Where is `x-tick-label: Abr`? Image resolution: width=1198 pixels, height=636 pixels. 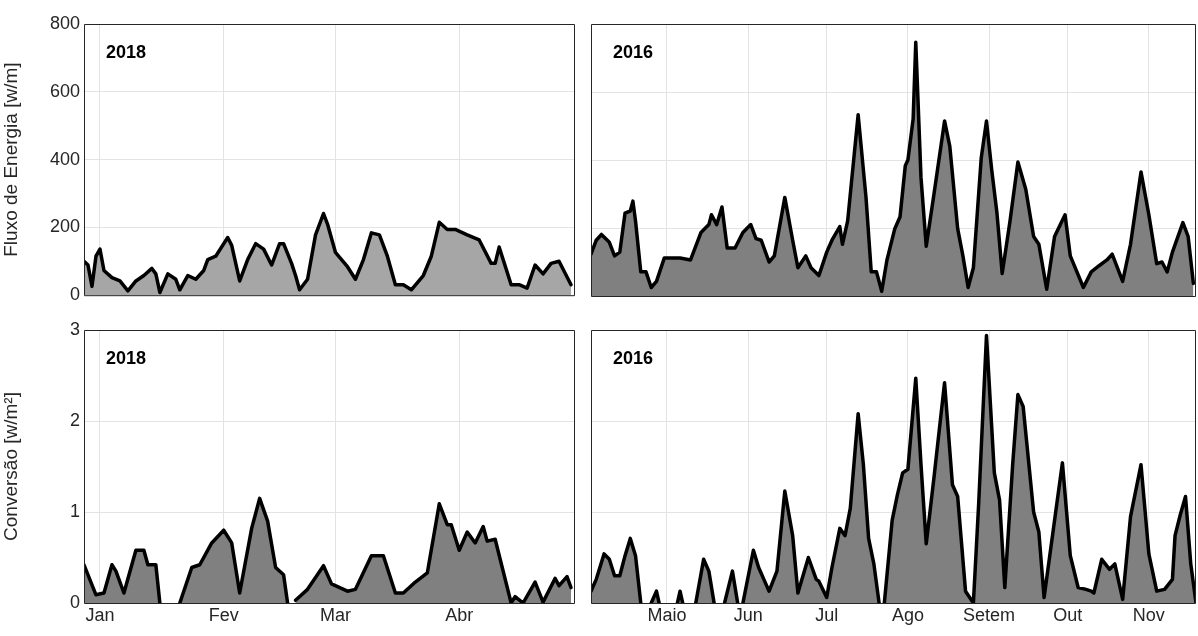 x-tick-label: Abr is located at coordinates (459, 614).